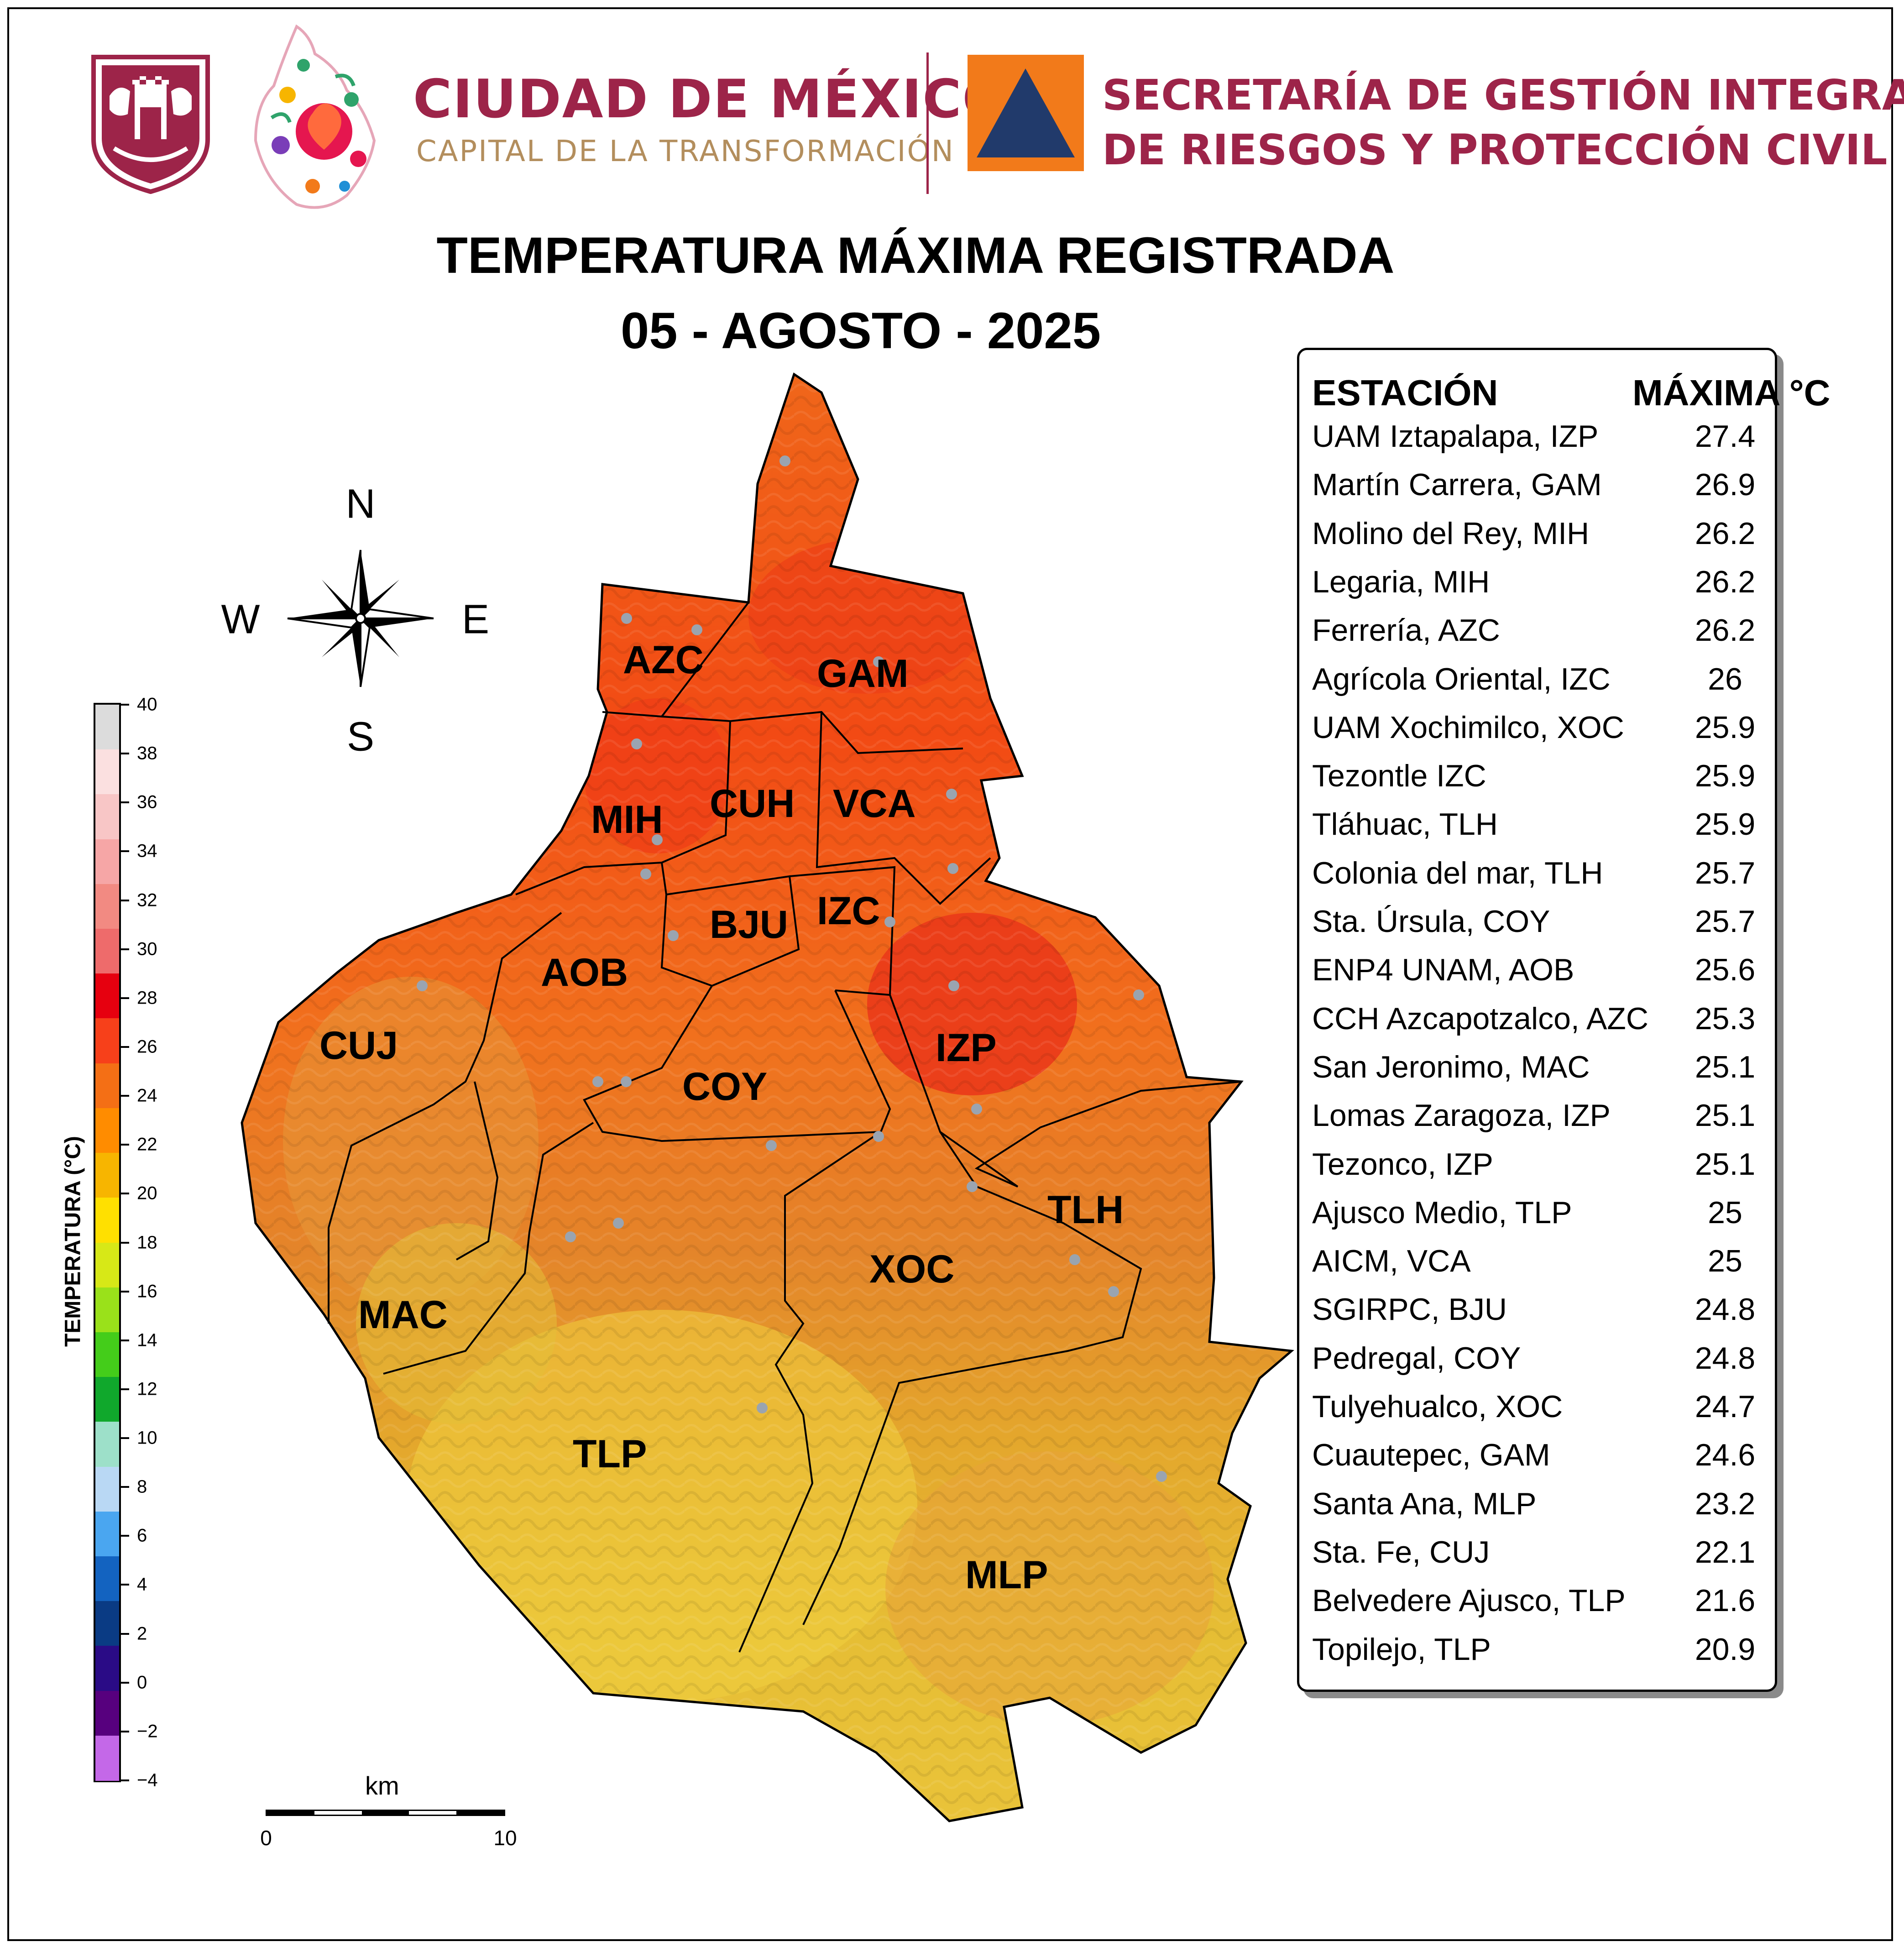 The width and height of the screenshot is (1904, 1952). I want to click on station-name: Martín Carrera, GAM, so click(1457, 484).